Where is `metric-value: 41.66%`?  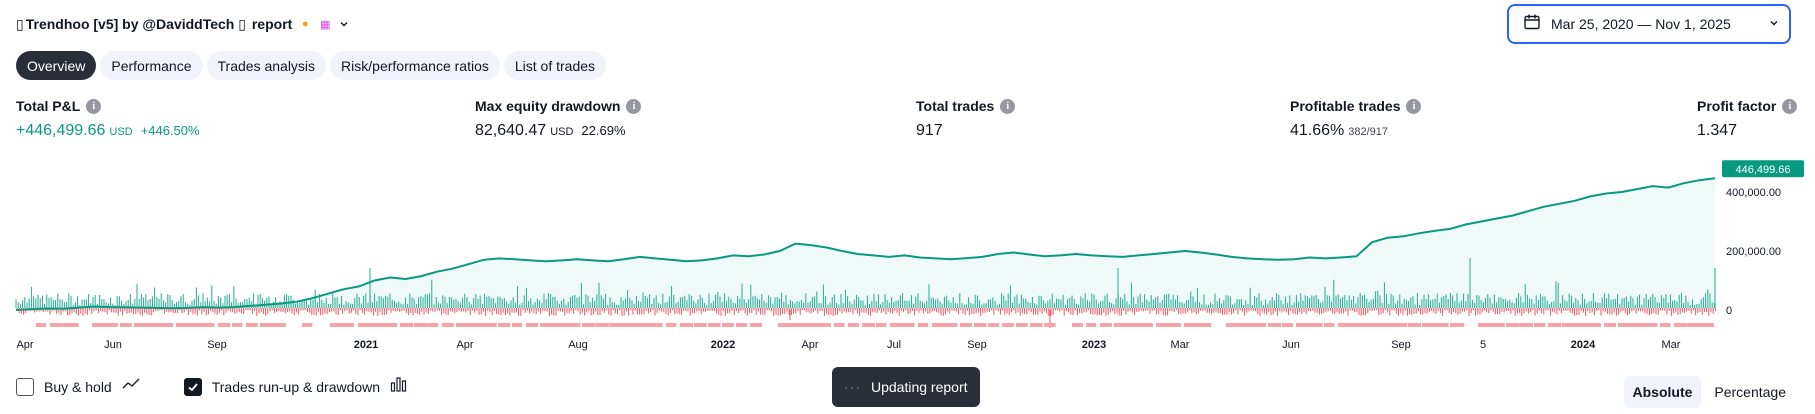
metric-value: 41.66% is located at coordinates (1317, 130).